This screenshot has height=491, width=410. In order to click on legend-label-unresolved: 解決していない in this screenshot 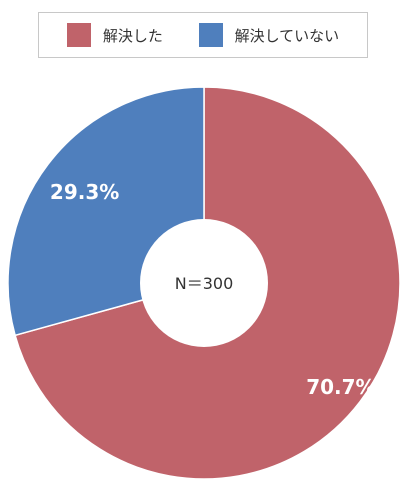, I will do `click(287, 35)`.